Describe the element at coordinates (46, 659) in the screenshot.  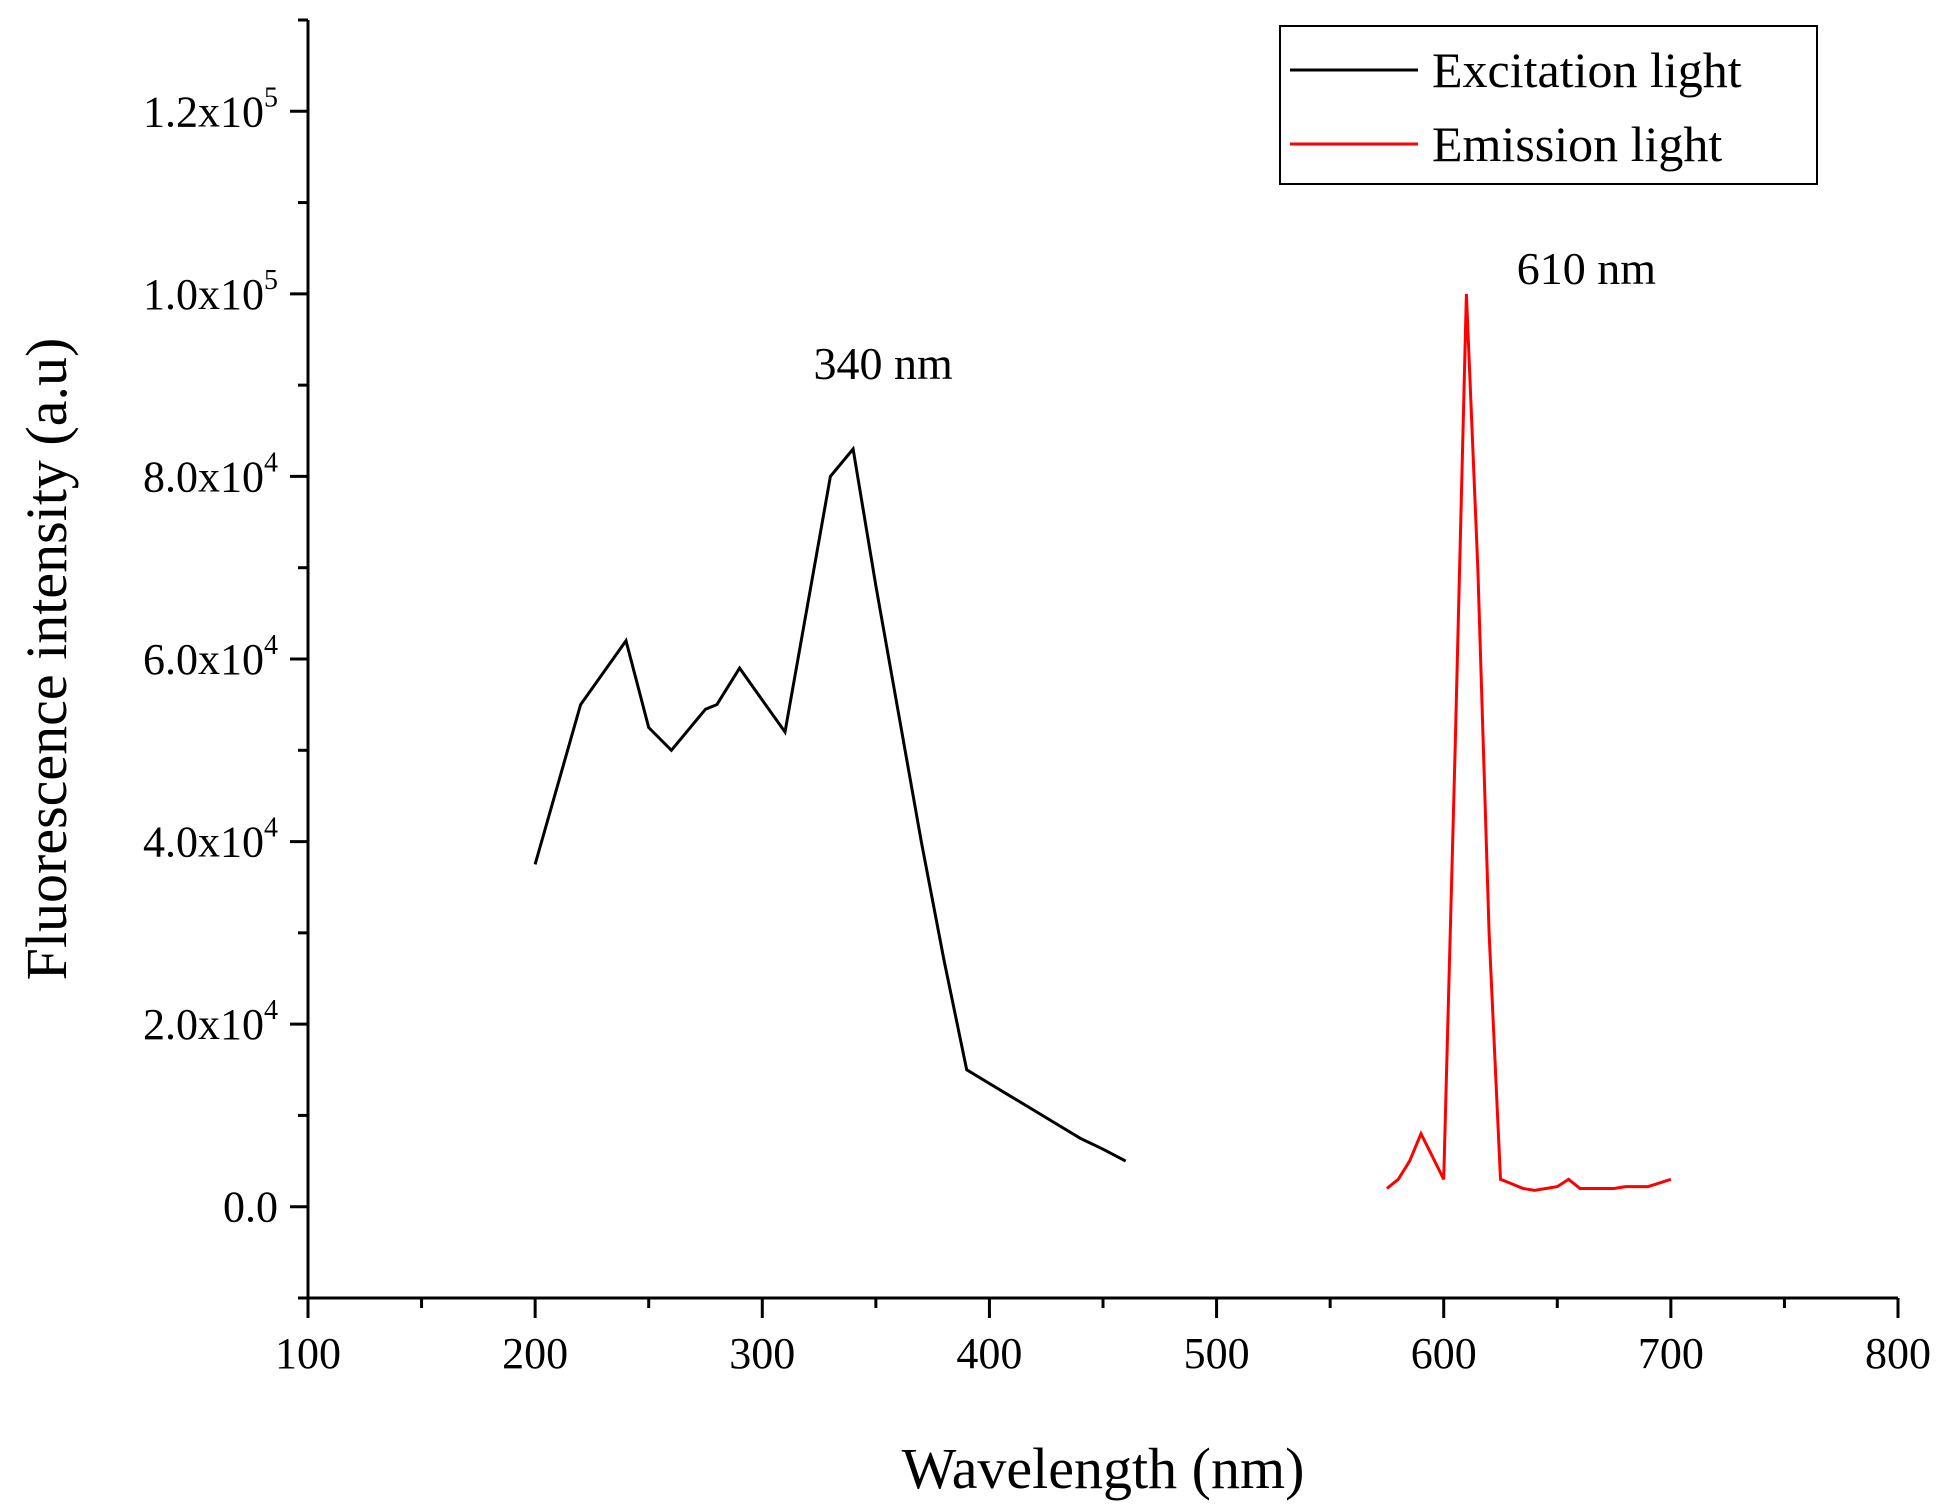
I see `y-axis-title: Fluorescence intensity (a.u)` at that location.